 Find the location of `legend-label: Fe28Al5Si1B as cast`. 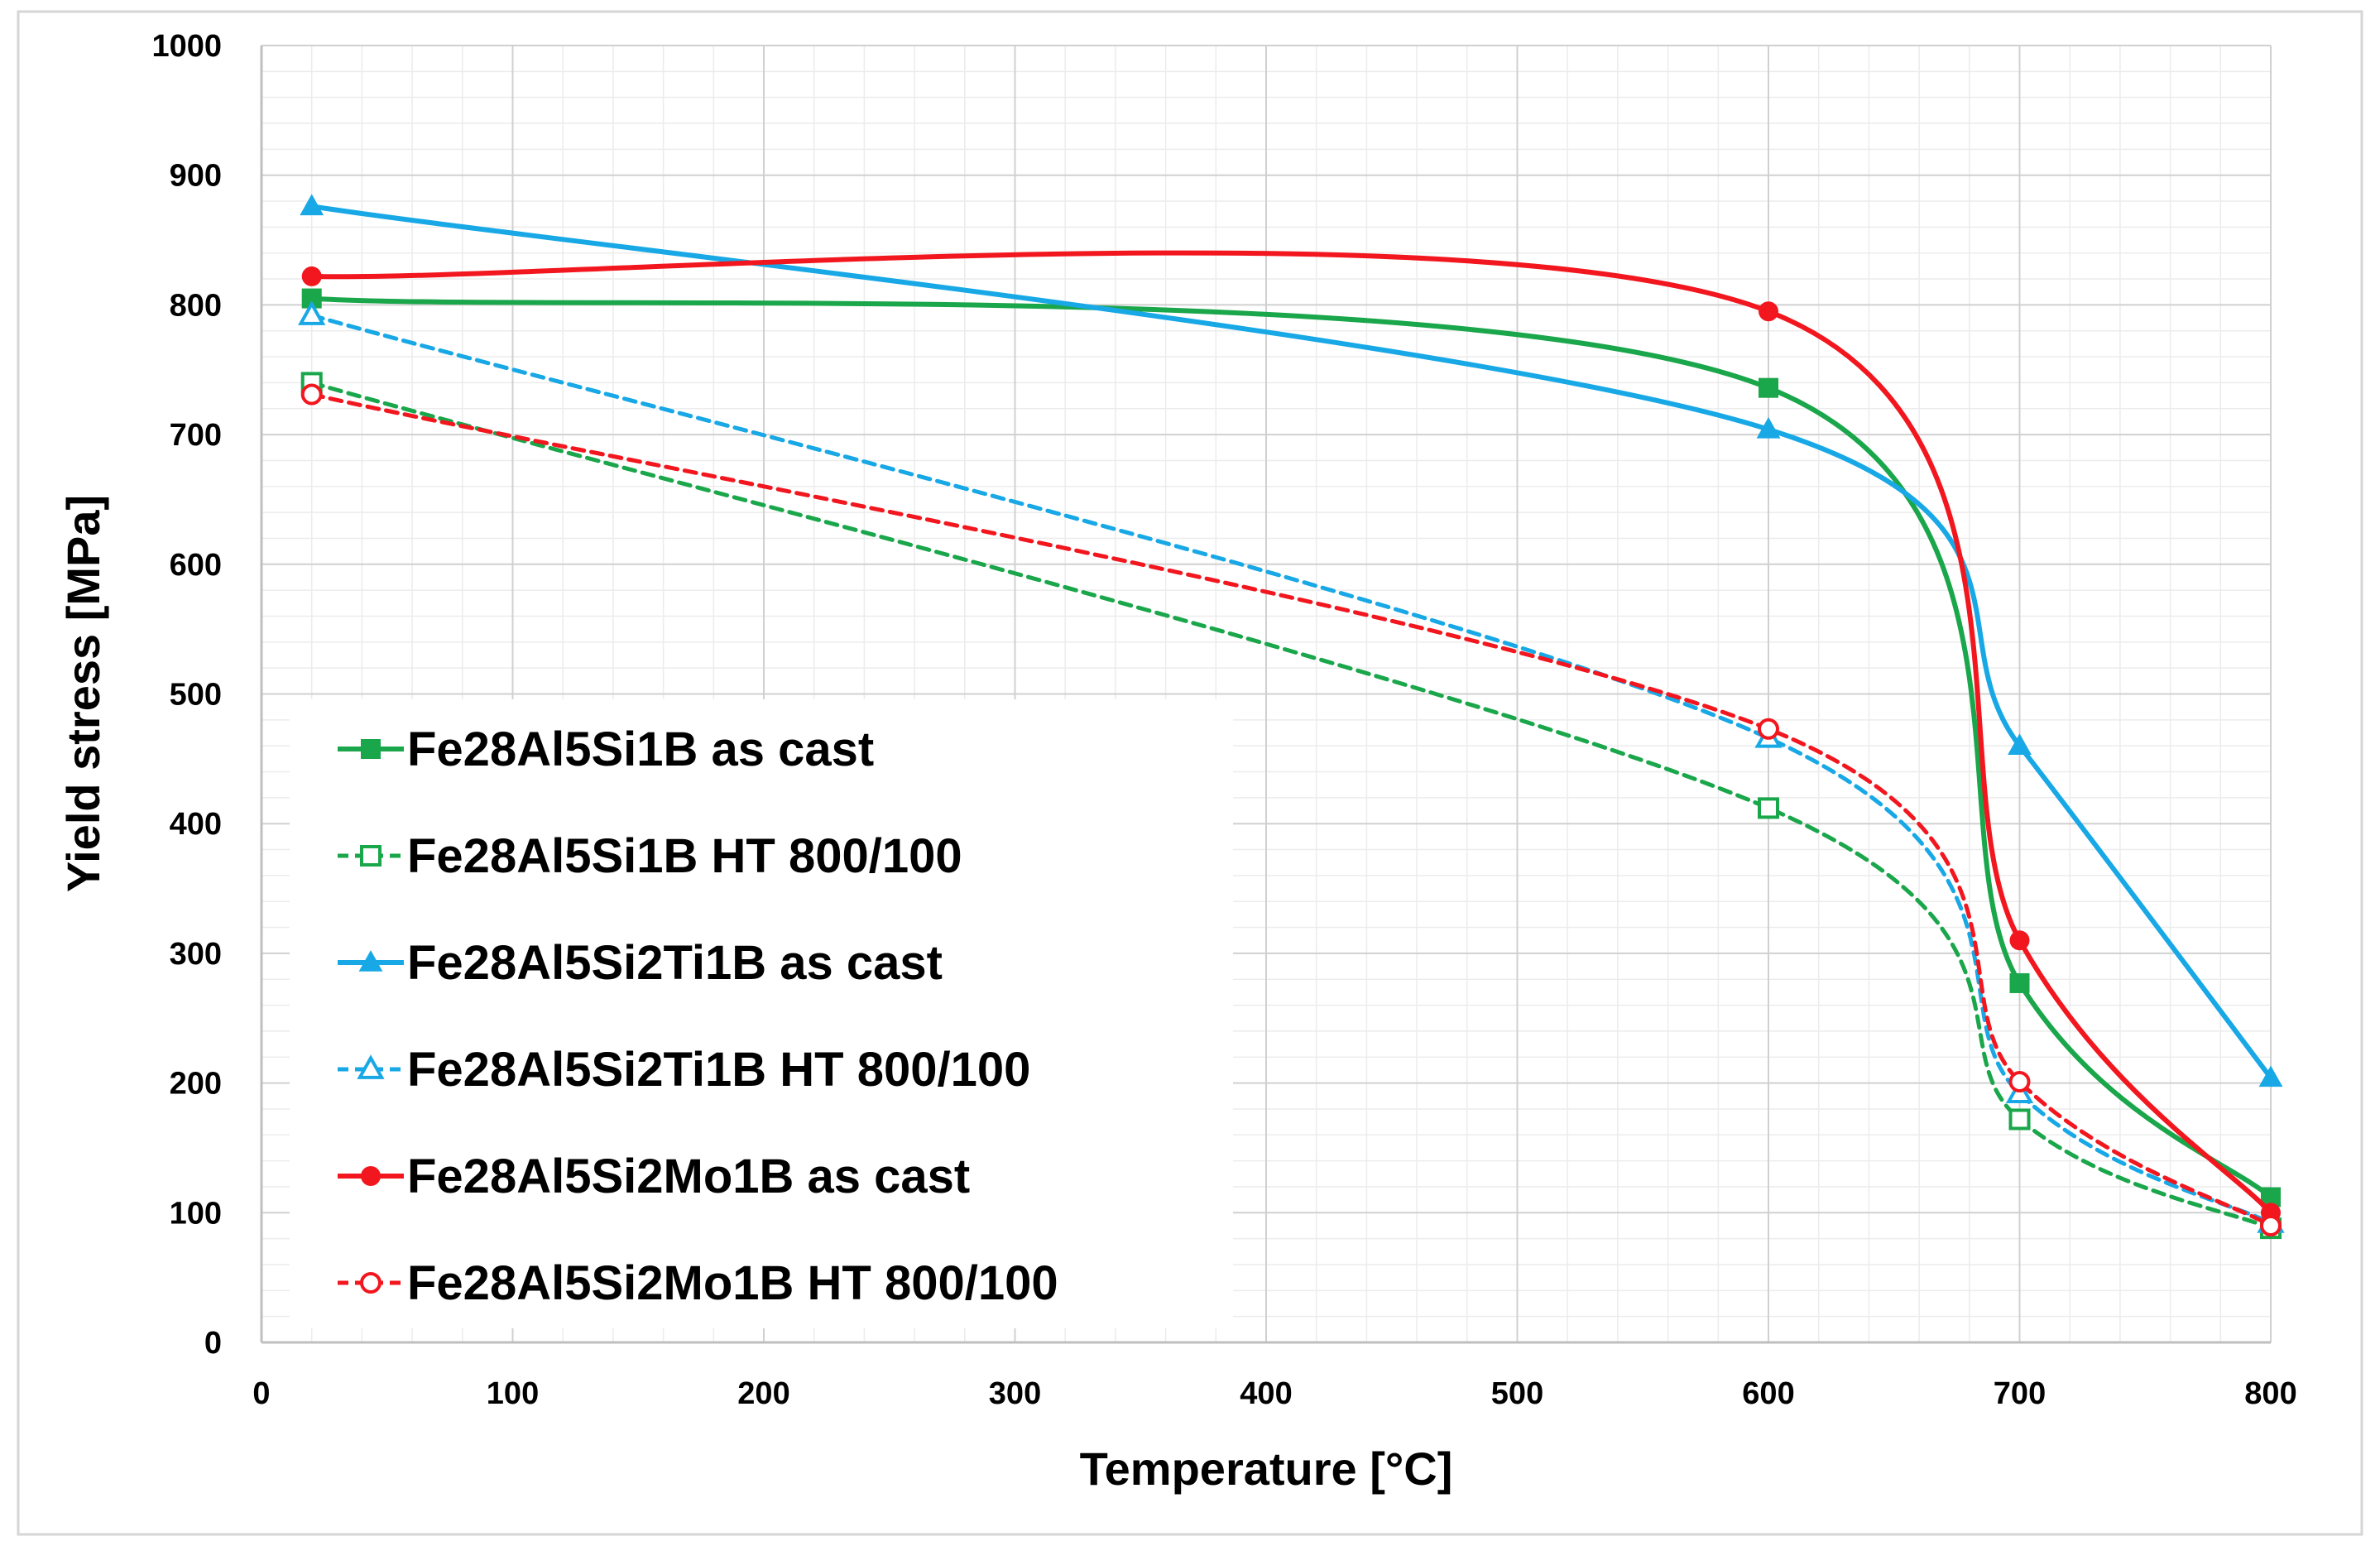

legend-label: Fe28Al5Si1B as cast is located at coordinates (640, 750).